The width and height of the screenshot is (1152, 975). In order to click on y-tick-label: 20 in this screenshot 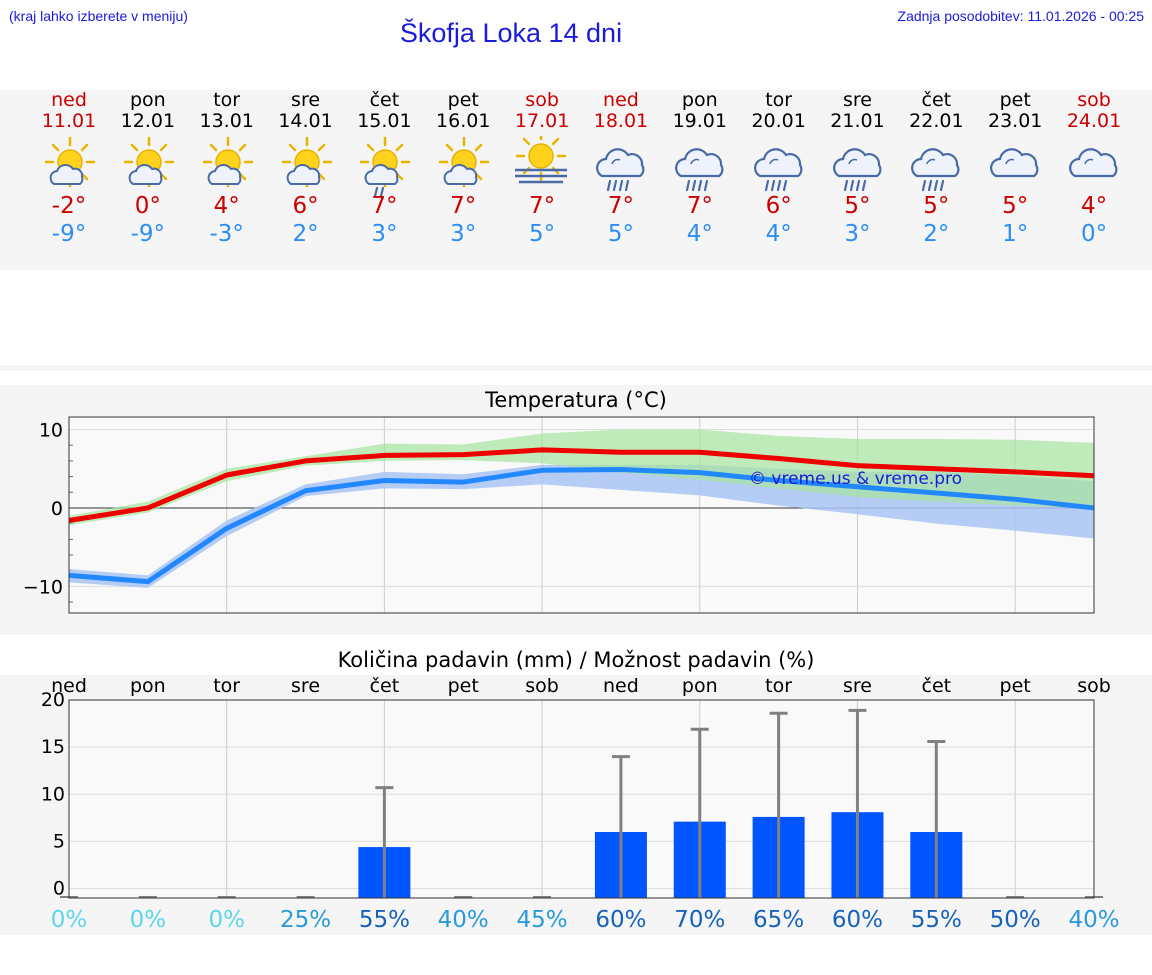, I will do `click(53, 700)`.